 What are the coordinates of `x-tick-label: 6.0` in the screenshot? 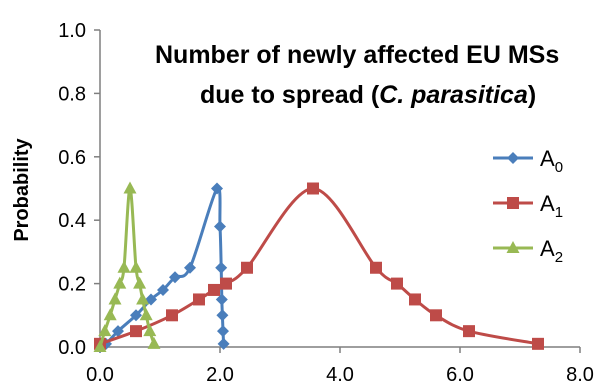 It's located at (460, 375).